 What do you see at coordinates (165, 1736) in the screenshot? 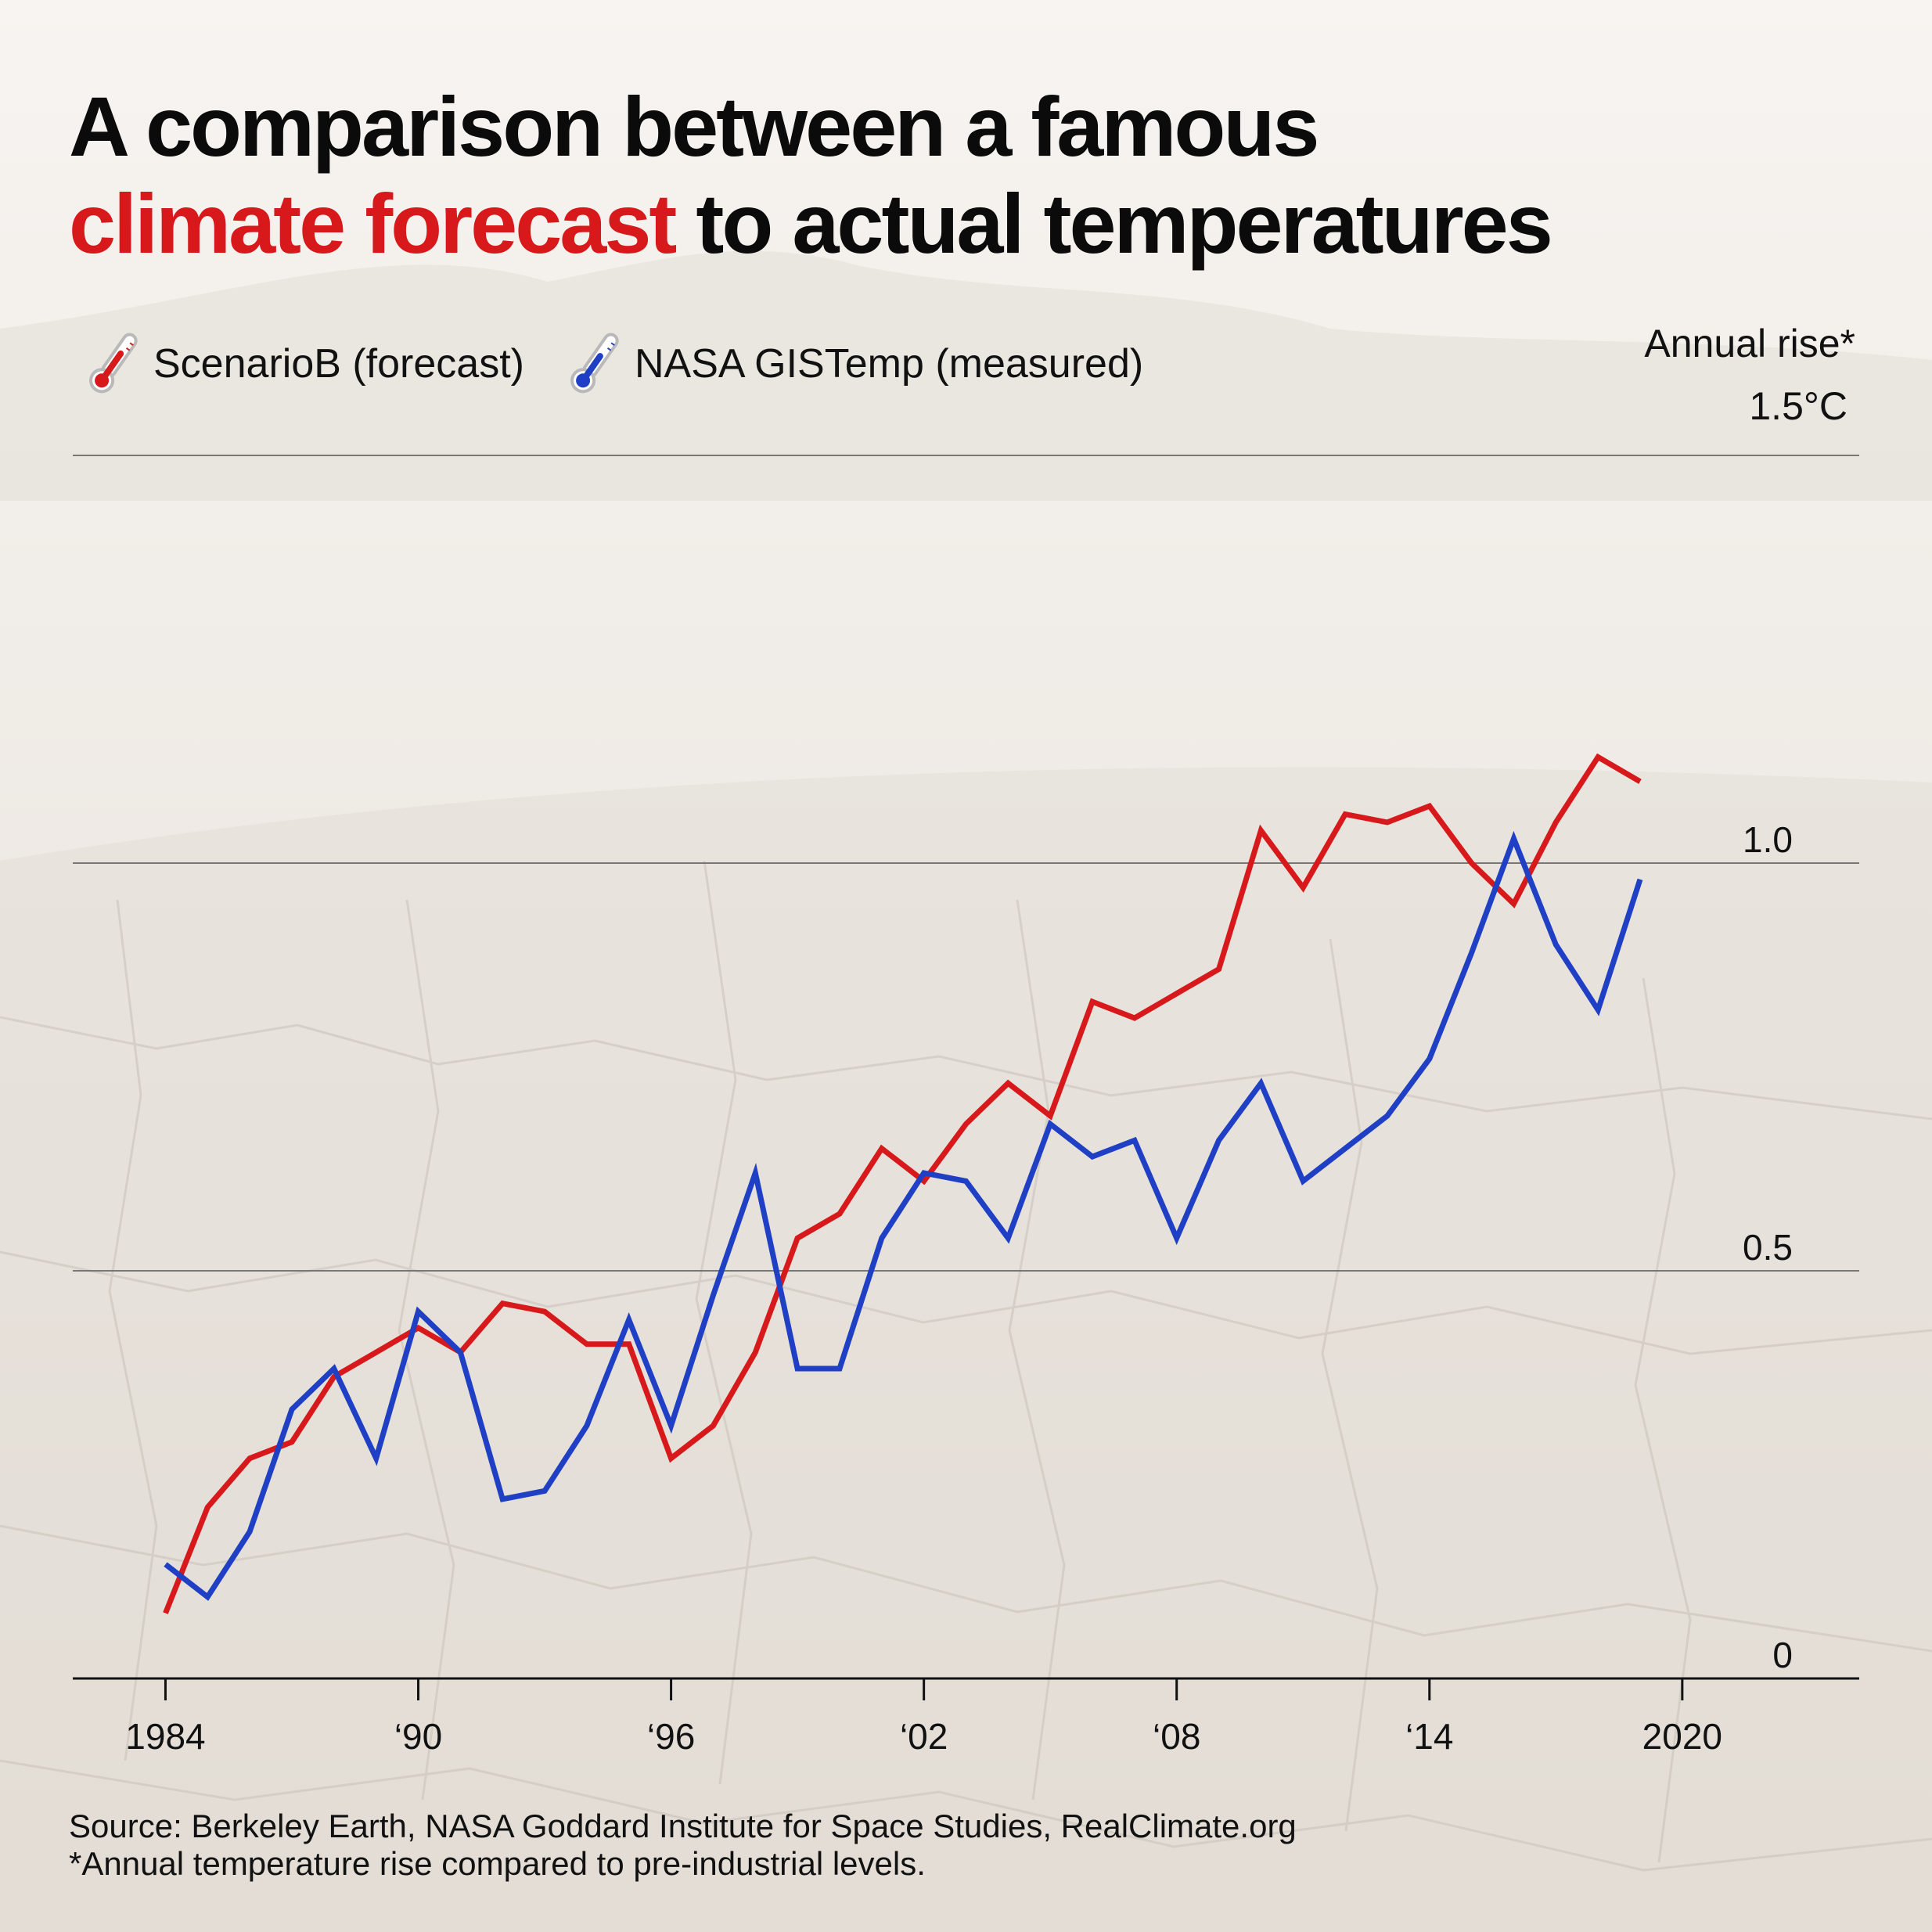
I see `x-tick-label: 1984` at bounding box center [165, 1736].